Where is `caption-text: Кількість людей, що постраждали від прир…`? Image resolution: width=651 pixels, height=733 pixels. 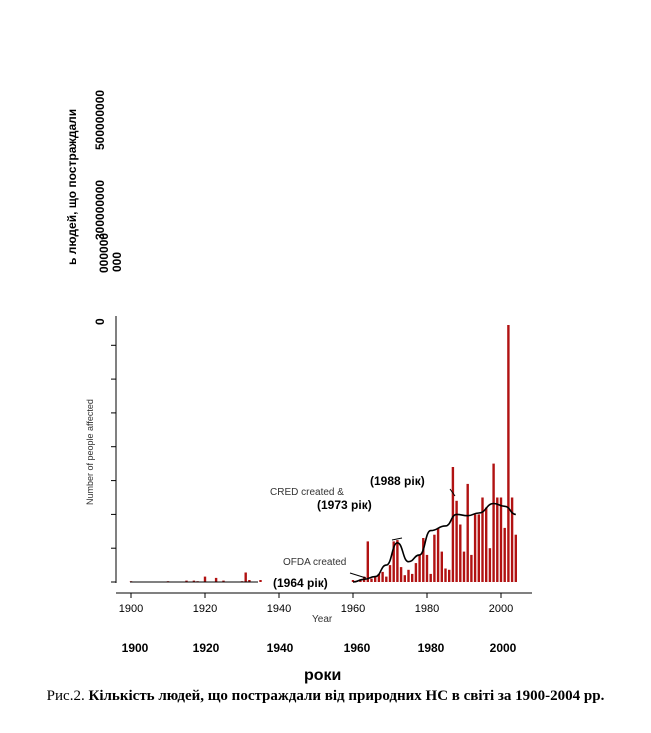
caption-text: Кількість людей, що постраждали від прир… is located at coordinates (346, 696).